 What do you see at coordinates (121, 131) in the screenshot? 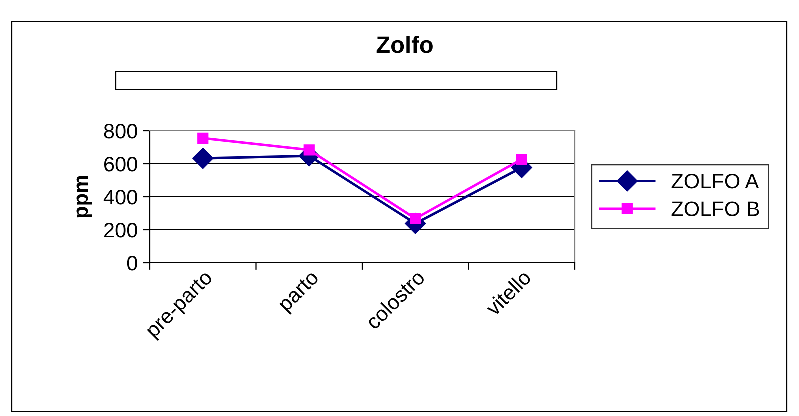
I see `y-tick-label: 800` at bounding box center [121, 131].